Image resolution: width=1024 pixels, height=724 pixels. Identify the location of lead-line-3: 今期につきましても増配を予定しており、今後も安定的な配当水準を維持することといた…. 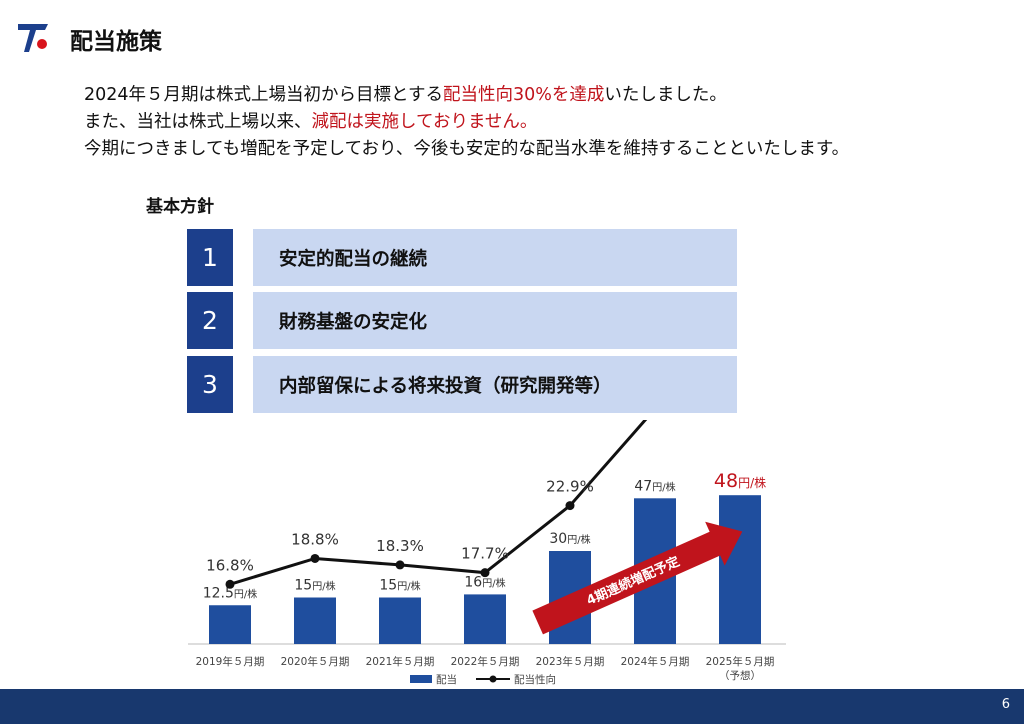
(467, 149).